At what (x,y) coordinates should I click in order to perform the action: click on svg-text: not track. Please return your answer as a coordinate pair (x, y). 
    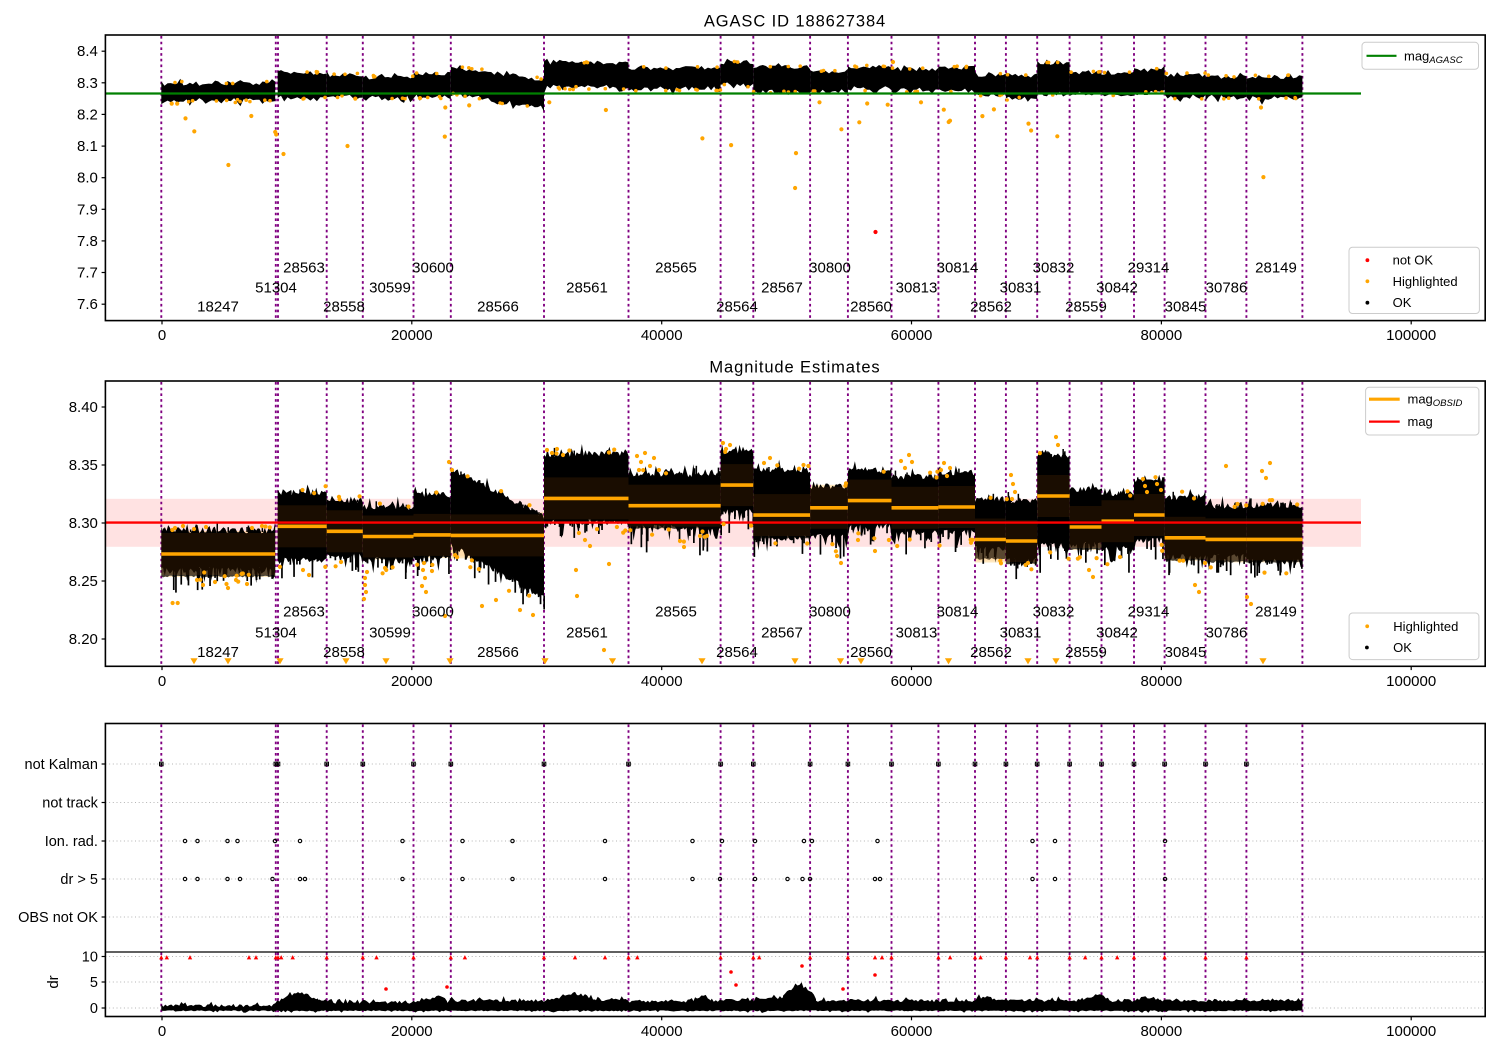
    Looking at the image, I should click on (70, 804).